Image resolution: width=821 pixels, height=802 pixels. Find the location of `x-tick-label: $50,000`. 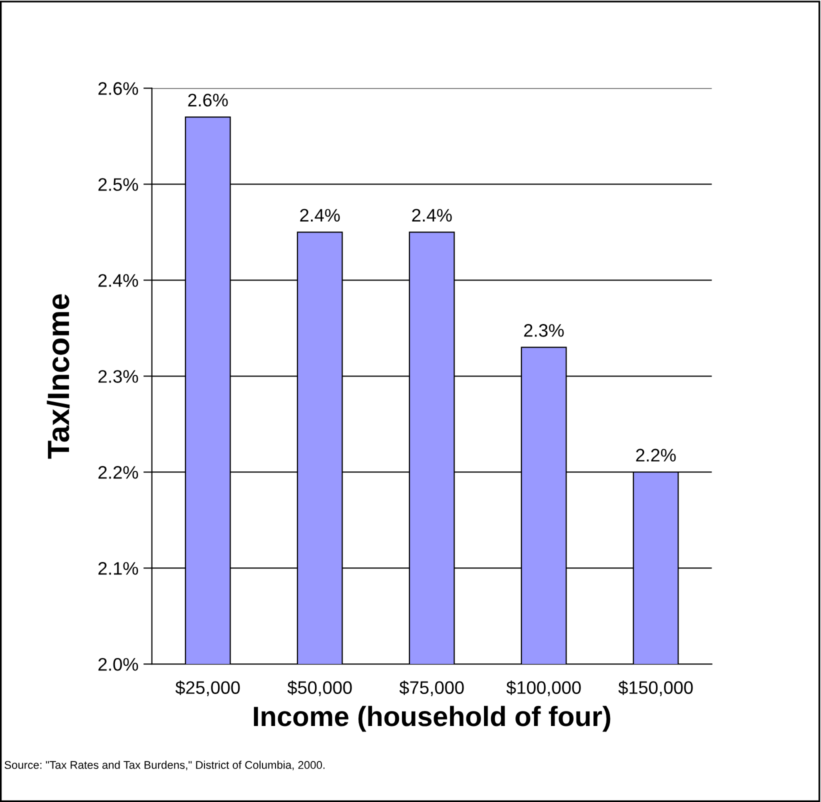

x-tick-label: $50,000 is located at coordinates (319, 688).